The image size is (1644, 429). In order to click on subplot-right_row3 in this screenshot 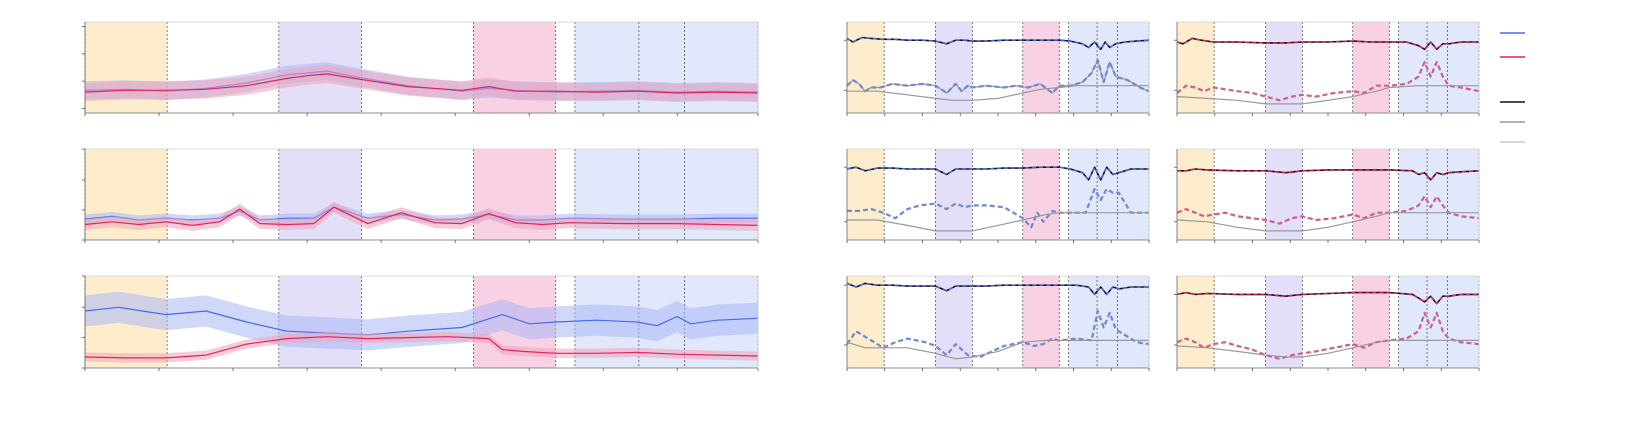, I will do `click(1327, 323)`.